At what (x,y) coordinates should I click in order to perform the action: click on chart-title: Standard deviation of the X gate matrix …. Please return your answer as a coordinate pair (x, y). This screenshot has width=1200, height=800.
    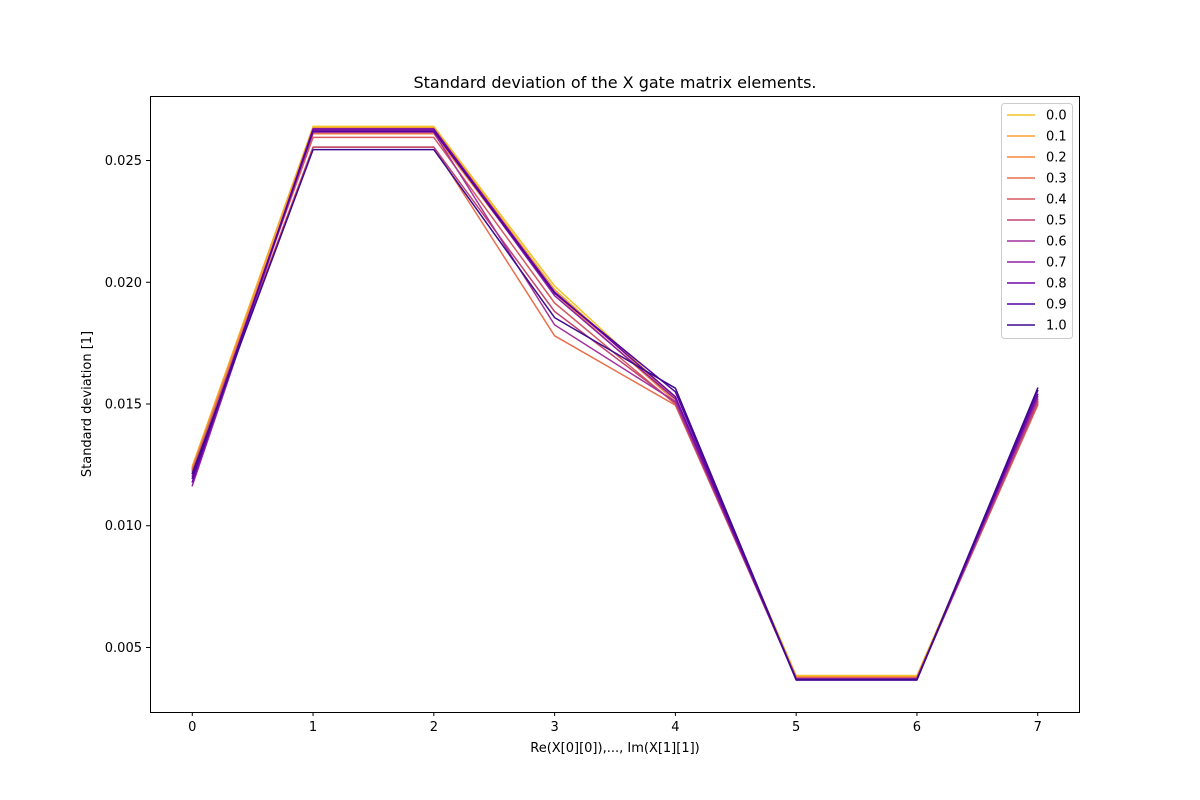
    Looking at the image, I should click on (614, 82).